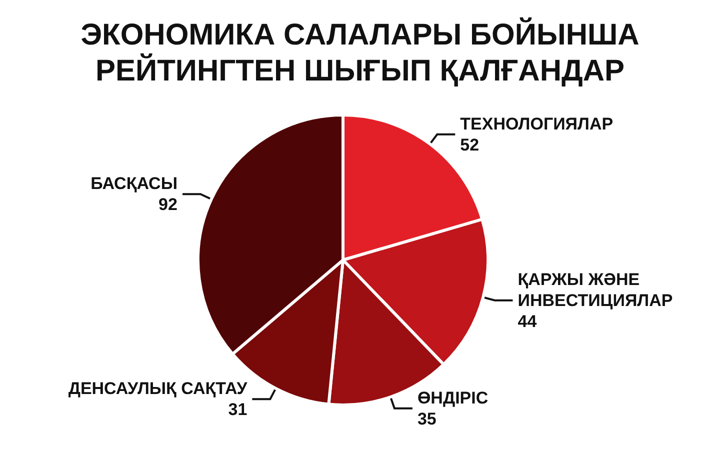 The image size is (720, 464). I want to click on slice-label: ӨНДІРІС, so click(452, 398).